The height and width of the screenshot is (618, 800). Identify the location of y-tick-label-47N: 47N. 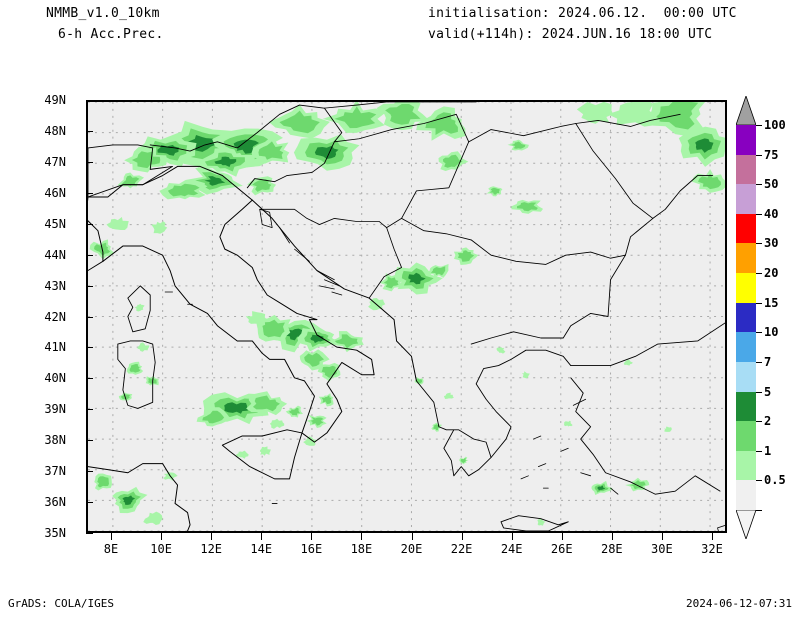
(55, 161).